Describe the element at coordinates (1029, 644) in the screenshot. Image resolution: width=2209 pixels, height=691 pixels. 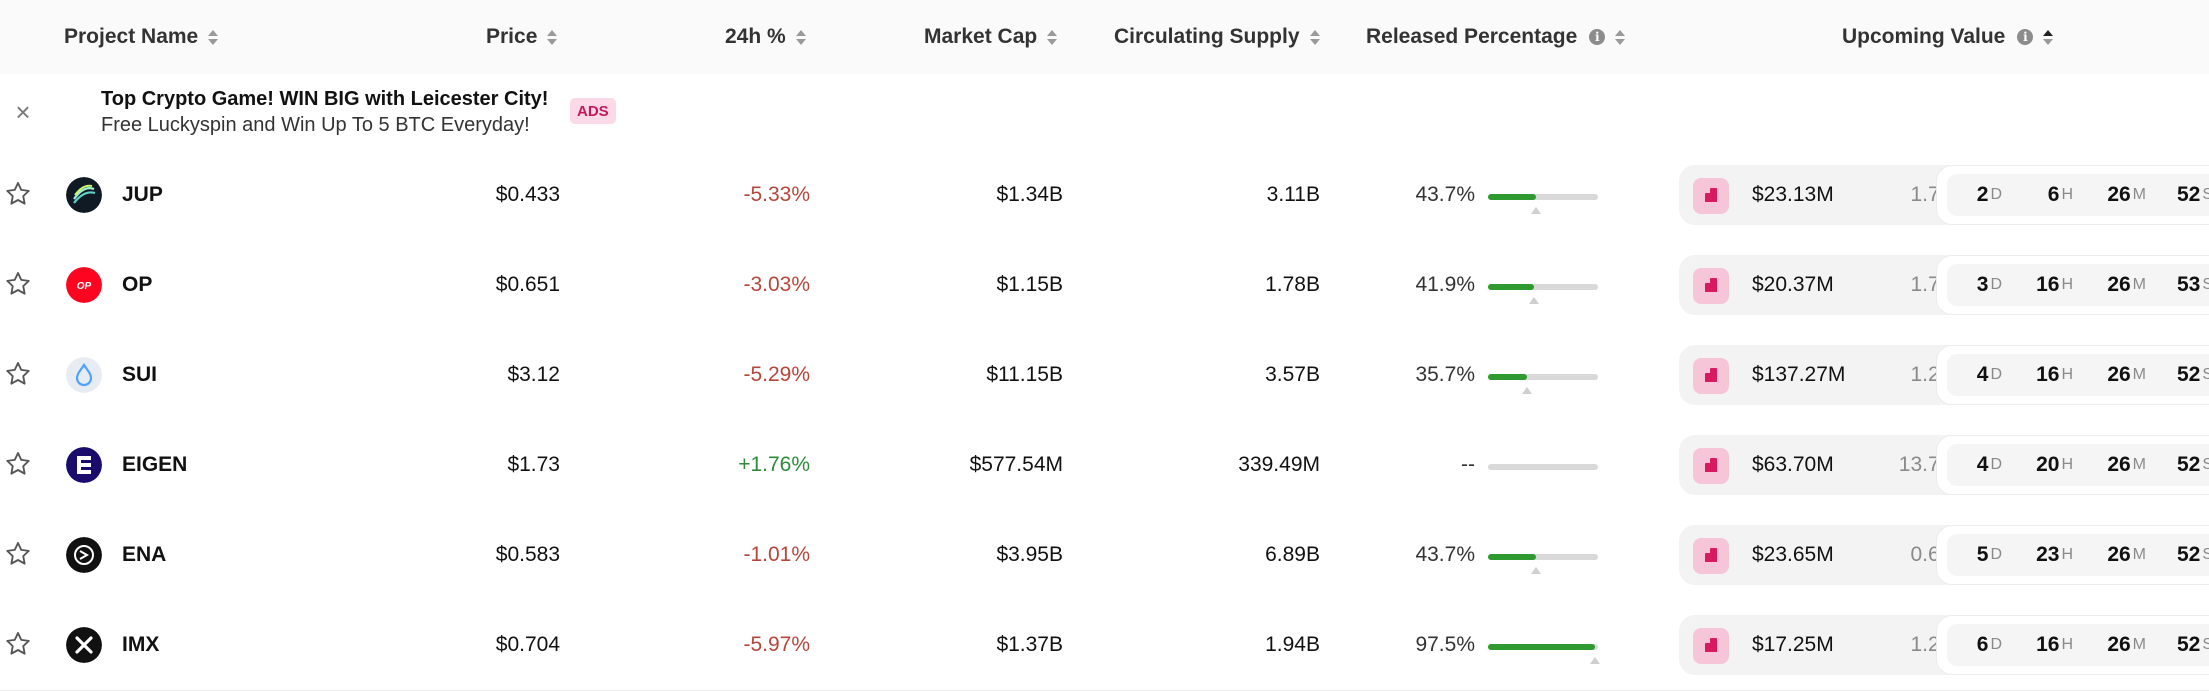
I see `market-cap-value: $1.37B` at that location.